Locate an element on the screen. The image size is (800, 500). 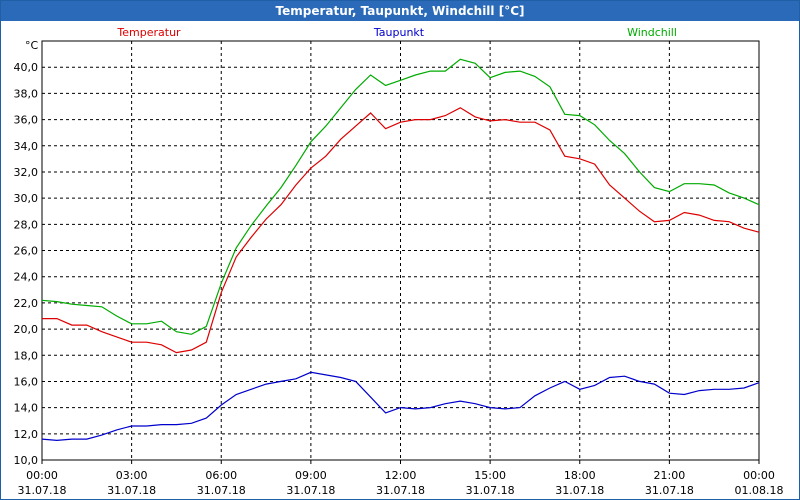
y-tick-label: 14,0 is located at coordinates (26, 408).